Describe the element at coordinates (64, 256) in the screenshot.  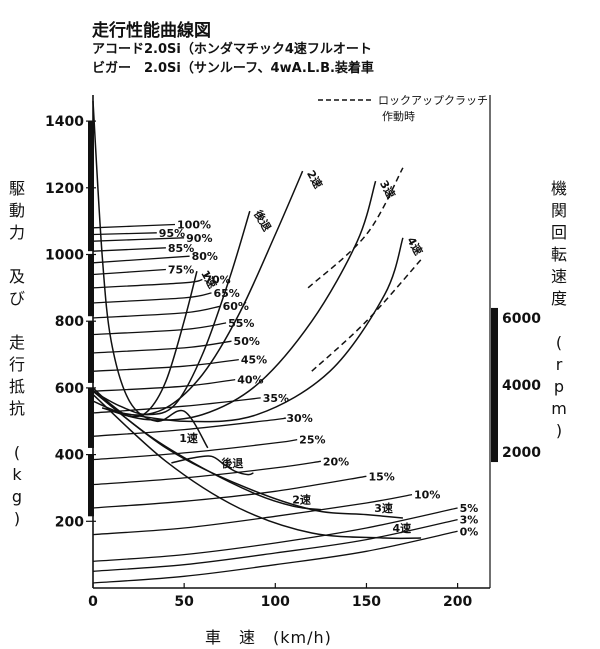
I see `y-tick-label: 1000` at that location.